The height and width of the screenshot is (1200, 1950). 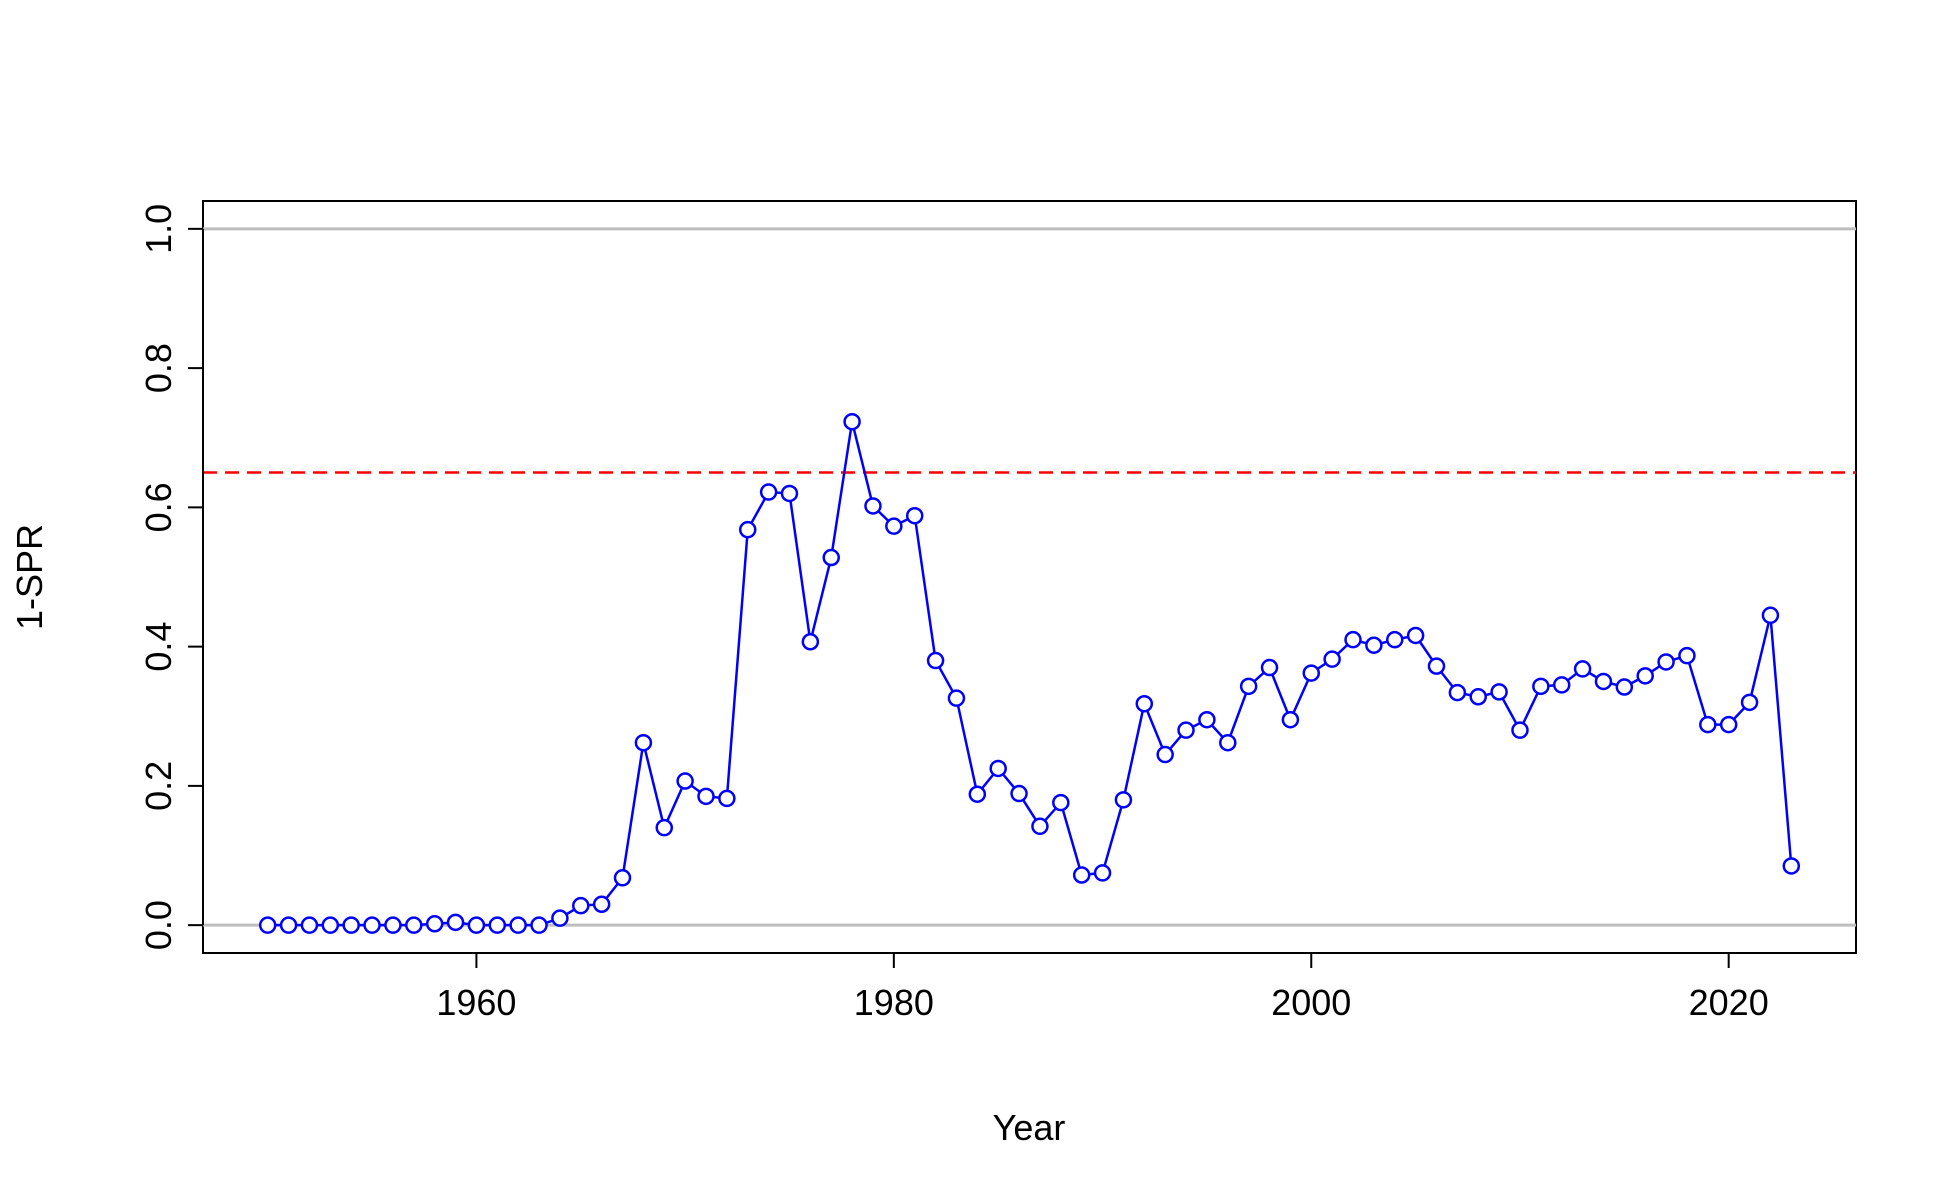 What do you see at coordinates (455, 922) in the screenshot?
I see `data-point-1959` at bounding box center [455, 922].